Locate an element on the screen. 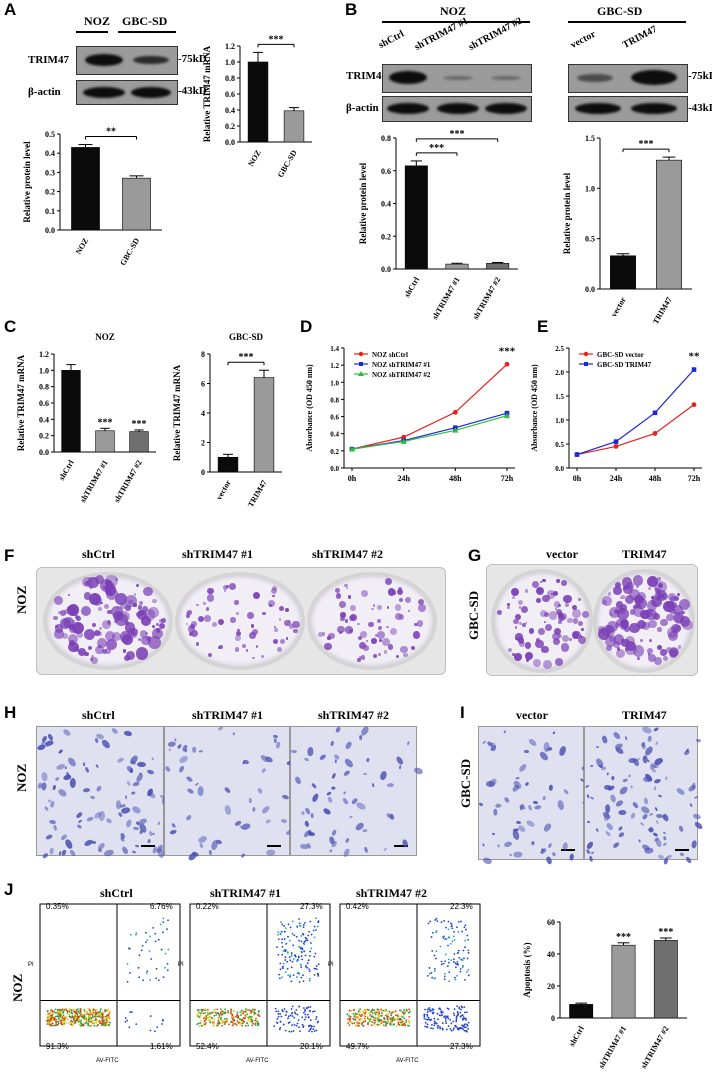  flow-row-label: NOZ is located at coordinates (17, 987).